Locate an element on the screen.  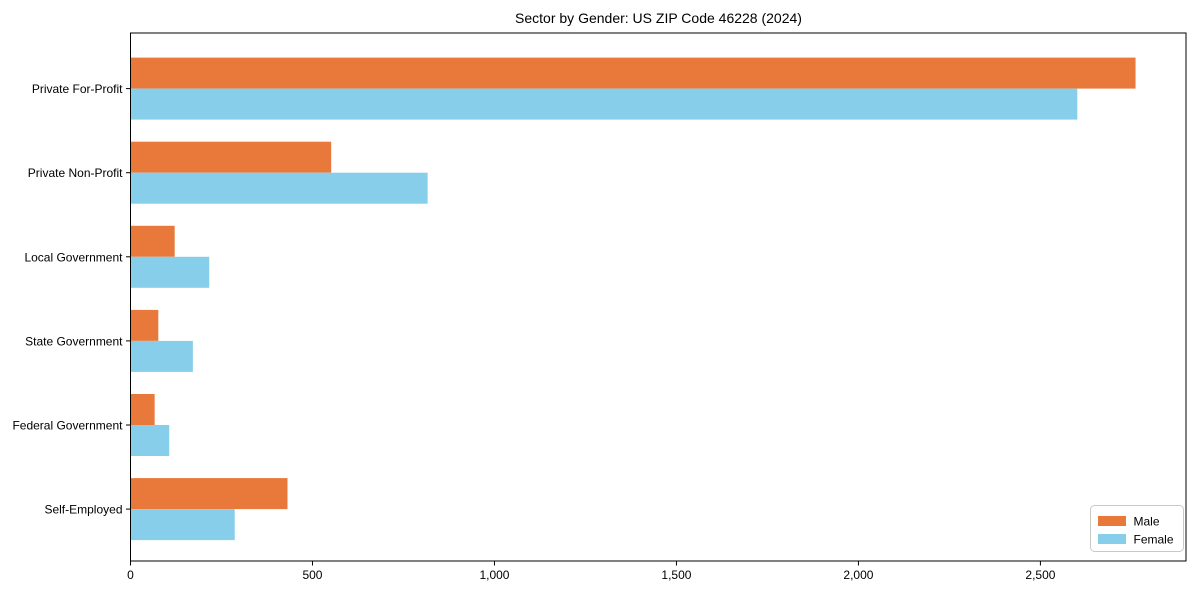
x-tick-label-1: 500 is located at coordinates (312, 575).